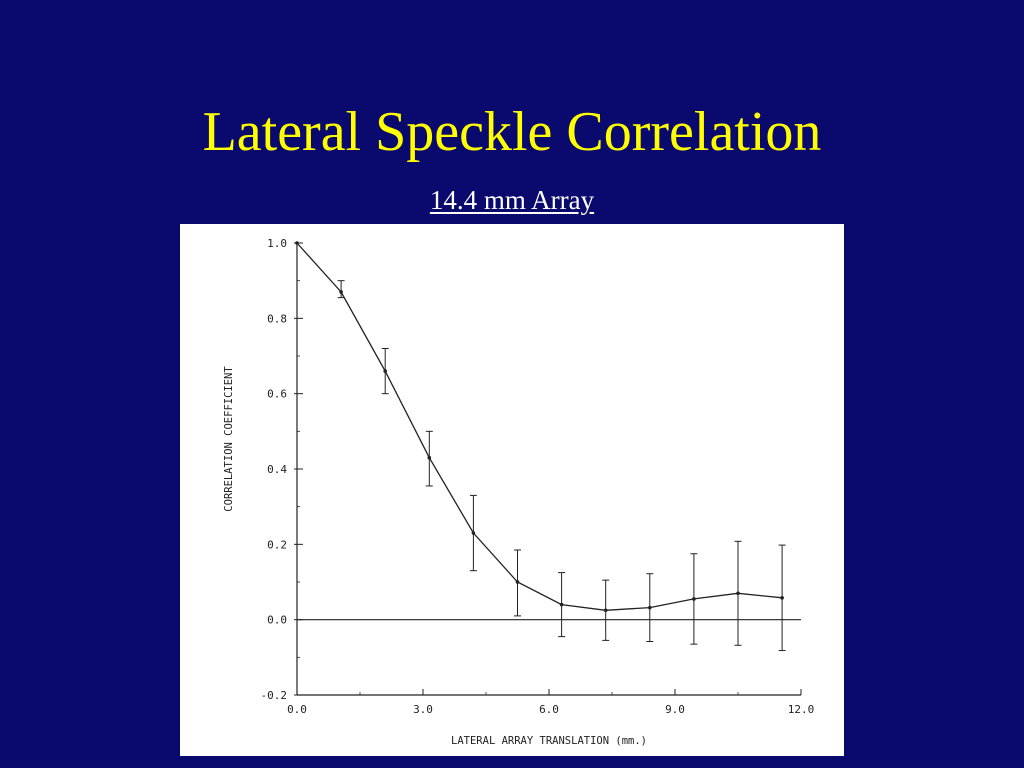 This screenshot has height=768, width=1024. I want to click on y-tick-label: 0.4, so click(277, 469).